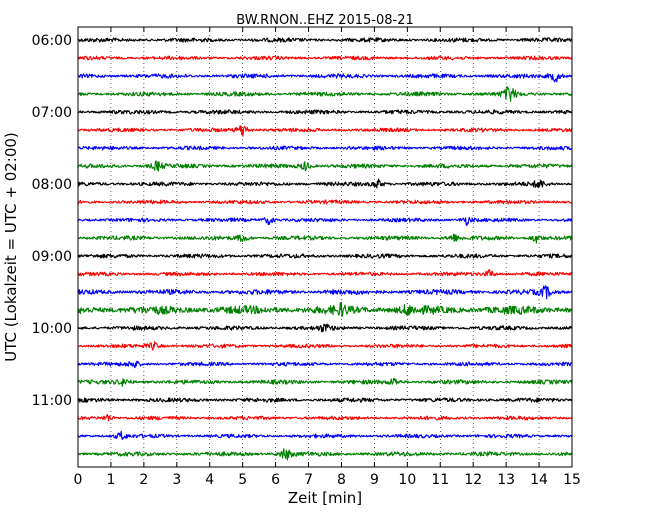 This screenshot has height=520, width=650. I want to click on x-tick-label: 12, so click(473, 480).